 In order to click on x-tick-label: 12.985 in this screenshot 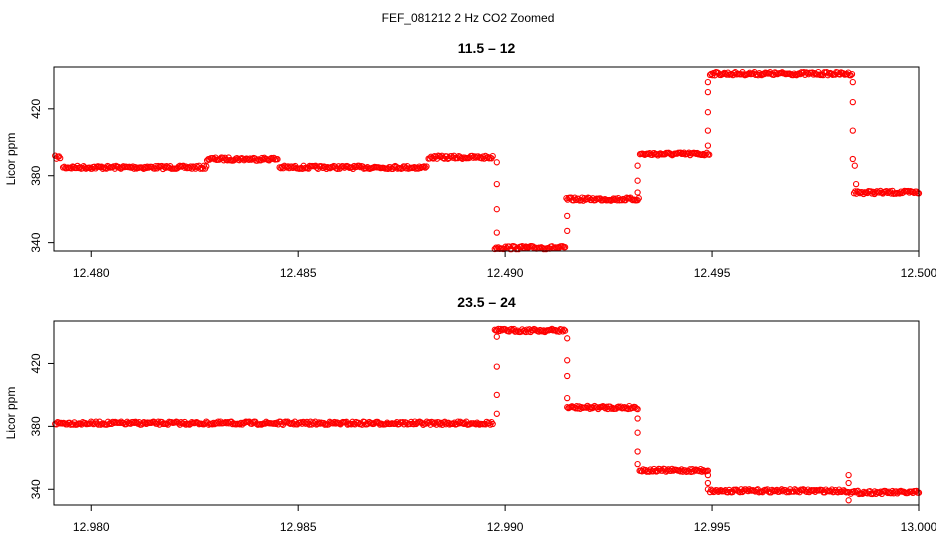, I will do `click(298, 527)`.